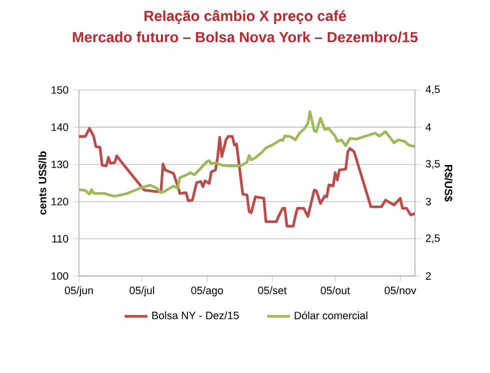 This screenshot has width=490, height=373. I want to click on y-tick-label: 150, so click(60, 90).